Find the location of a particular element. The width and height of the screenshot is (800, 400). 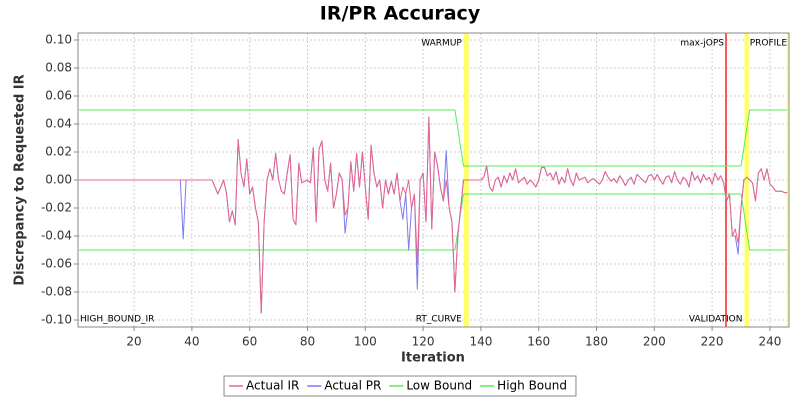

legend-box is located at coordinates (400, 386).